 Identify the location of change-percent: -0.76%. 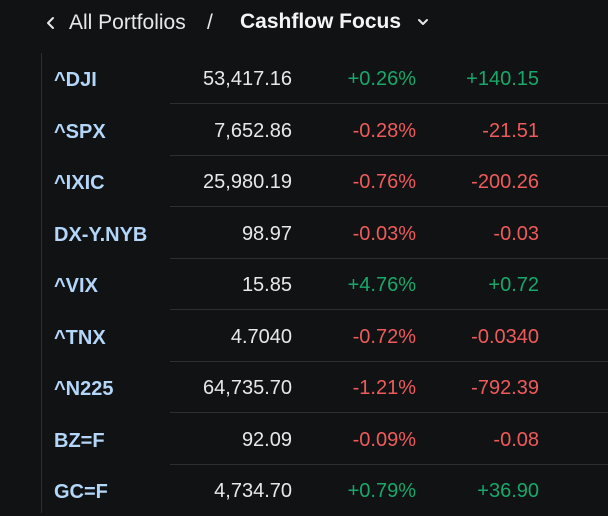
(384, 182).